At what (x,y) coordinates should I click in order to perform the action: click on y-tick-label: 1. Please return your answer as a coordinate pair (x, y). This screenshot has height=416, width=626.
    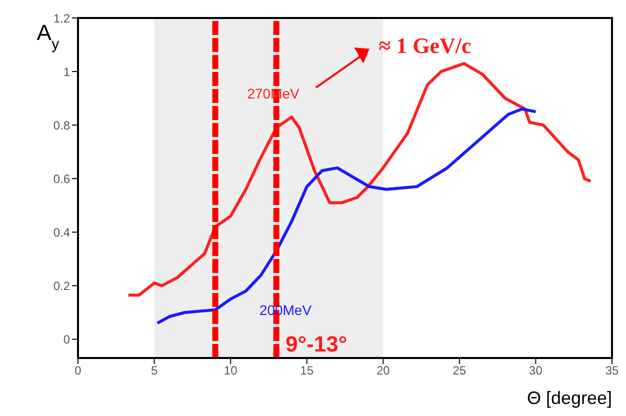
    Looking at the image, I should click on (66, 71).